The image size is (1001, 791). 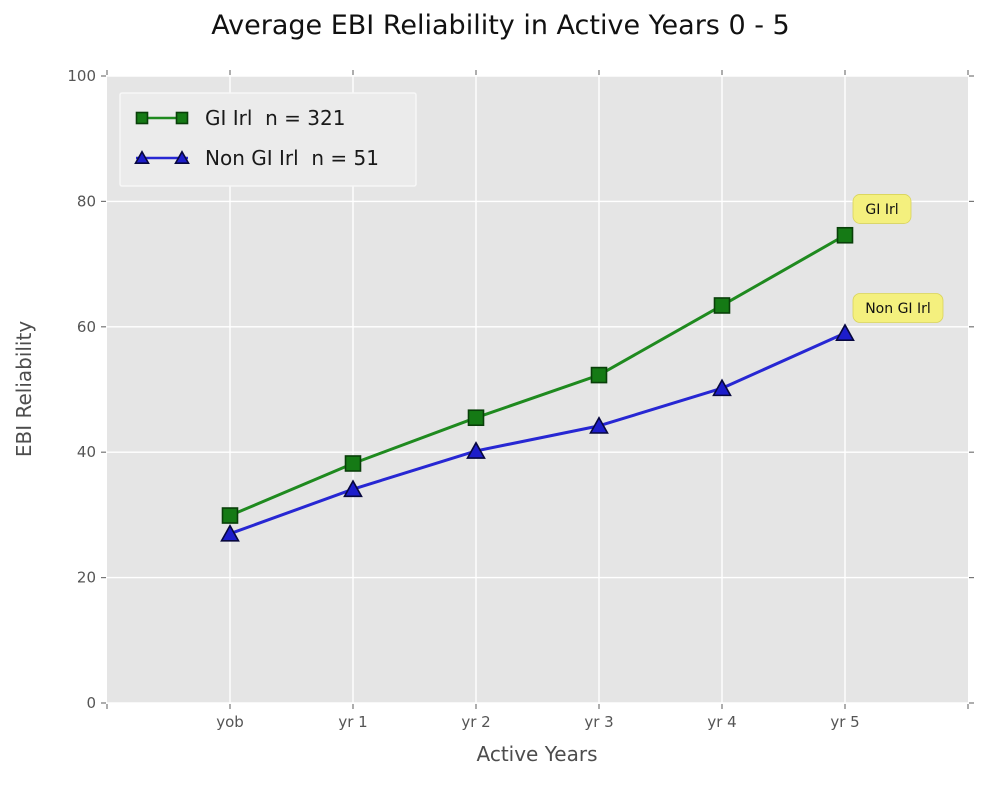 I want to click on legend-label: Non GI Irl n = 51, so click(x=292, y=158).